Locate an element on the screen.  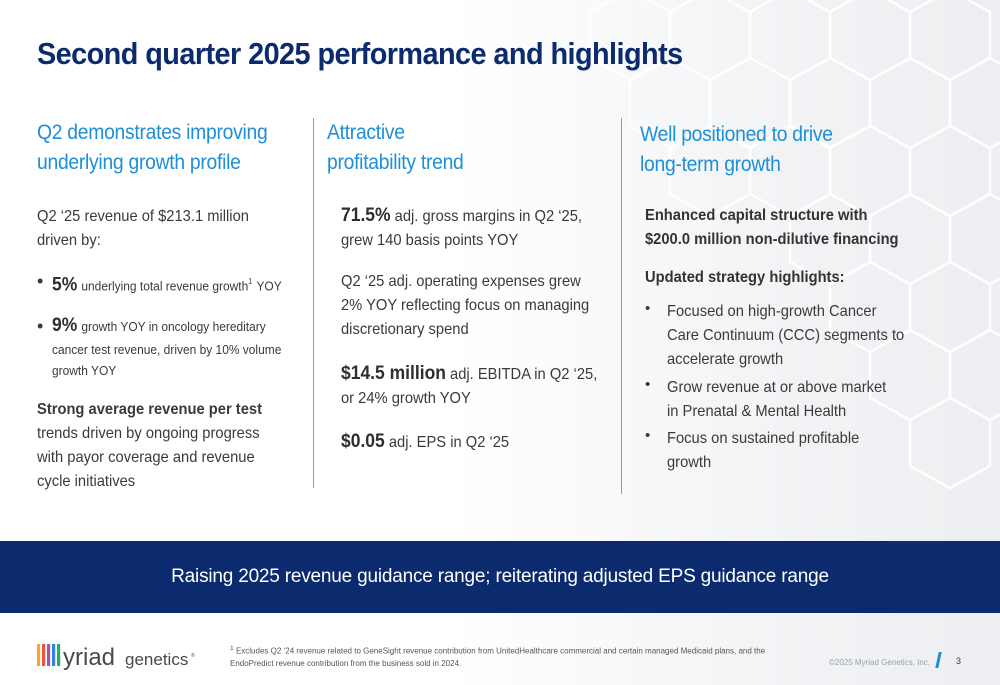
strategy-item-profitability-line-1: Focus on sustained profitable is located at coordinates (763, 438).